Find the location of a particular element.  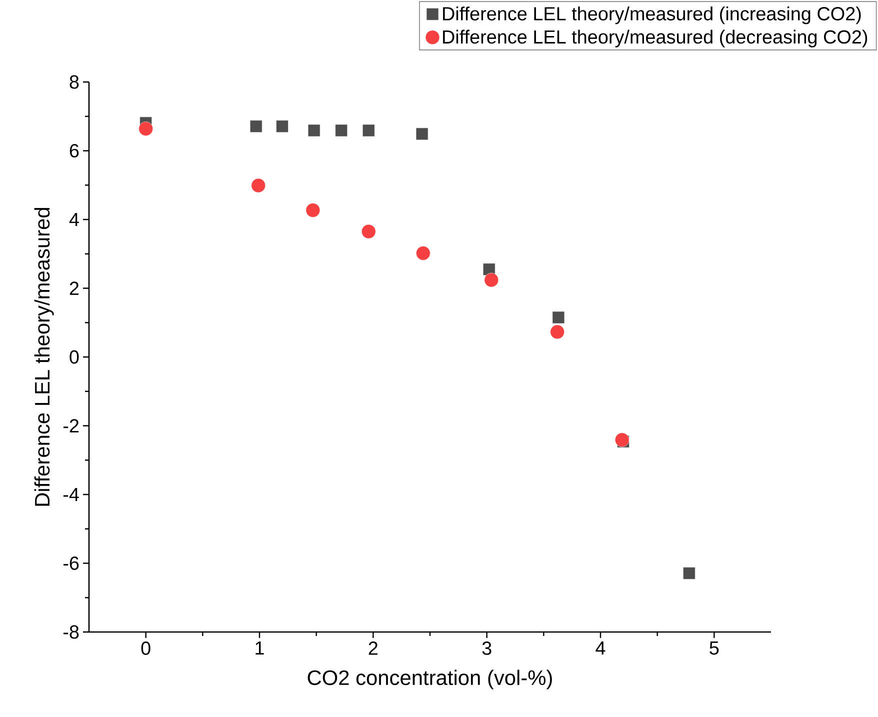

y-tick-label: -2 is located at coordinates (71, 425).